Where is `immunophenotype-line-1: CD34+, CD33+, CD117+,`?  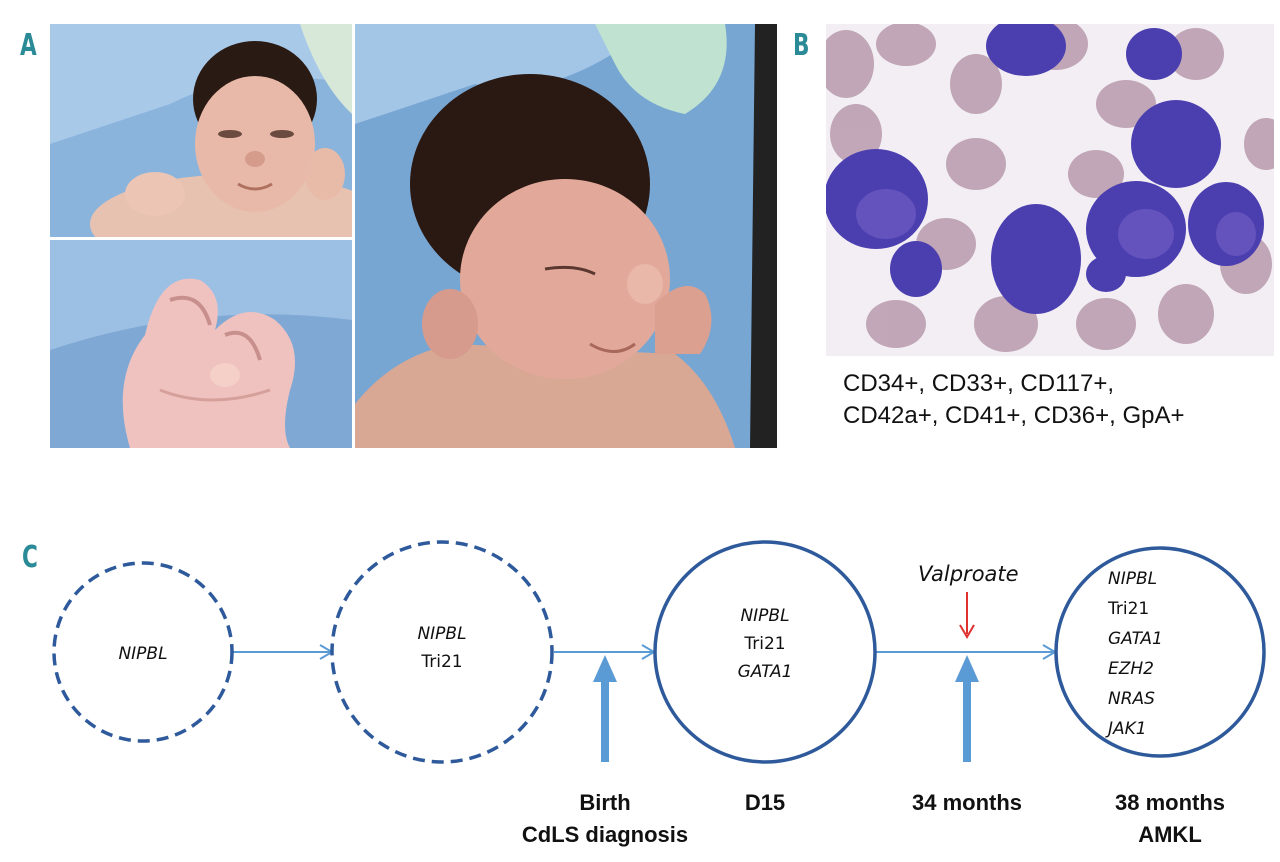
immunophenotype-line-1: CD34+, CD33+, CD117+, is located at coordinates (979, 383).